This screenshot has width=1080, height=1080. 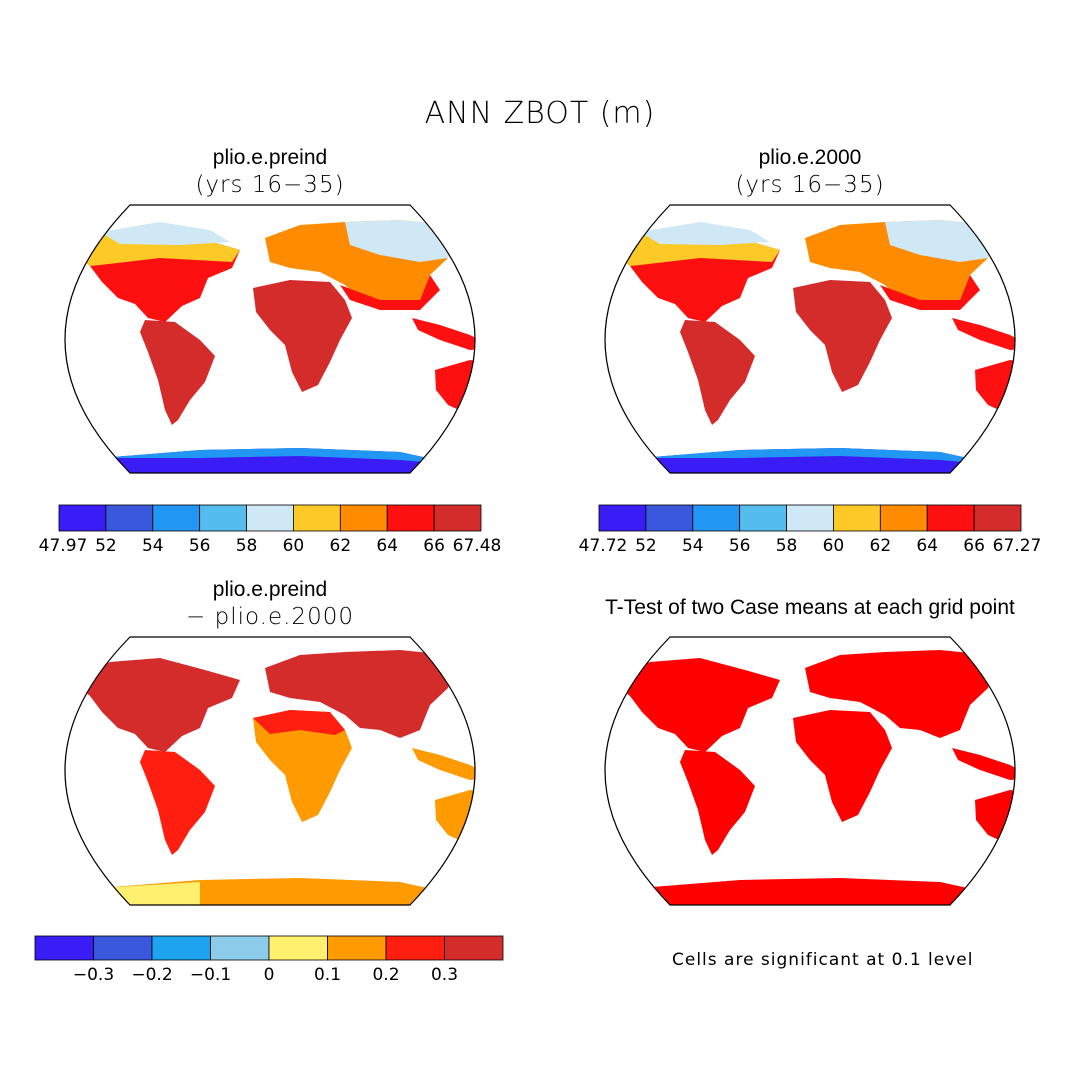 What do you see at coordinates (1017, 546) in the screenshot?
I see `colorbar-tick-label: 67.27` at bounding box center [1017, 546].